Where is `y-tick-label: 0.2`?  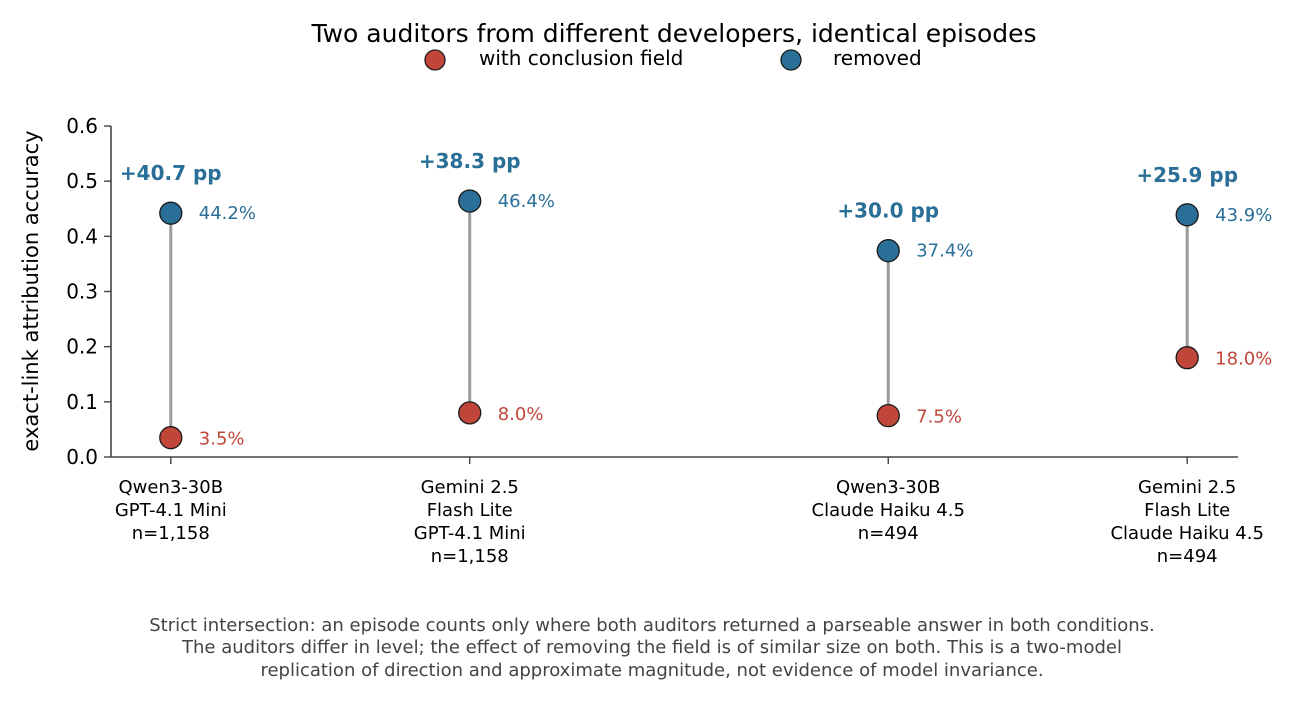
y-tick-label: 0.2 is located at coordinates (82, 347).